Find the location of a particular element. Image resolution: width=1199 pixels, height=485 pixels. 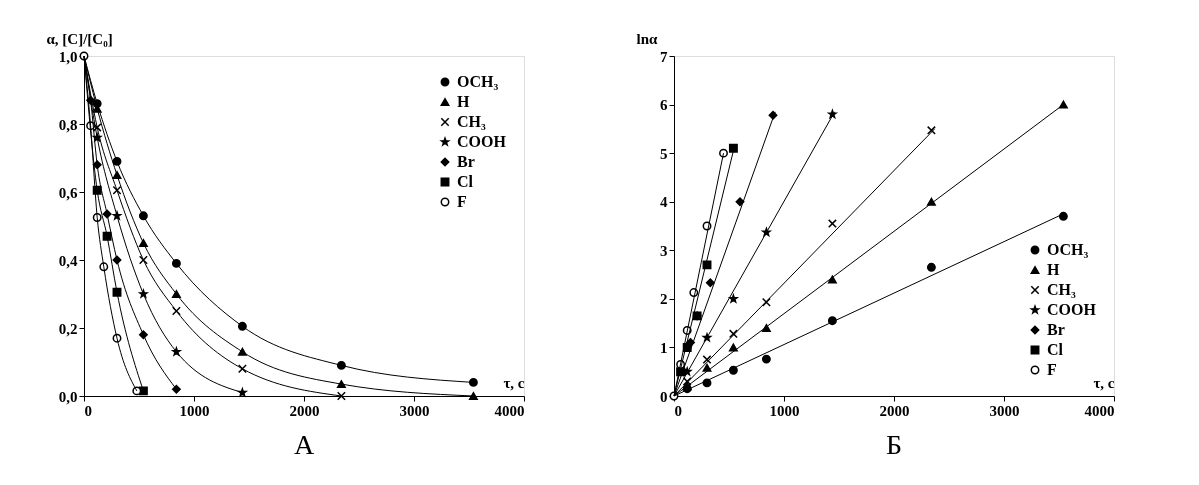

y-axis-title: lnα is located at coordinates (647, 38).